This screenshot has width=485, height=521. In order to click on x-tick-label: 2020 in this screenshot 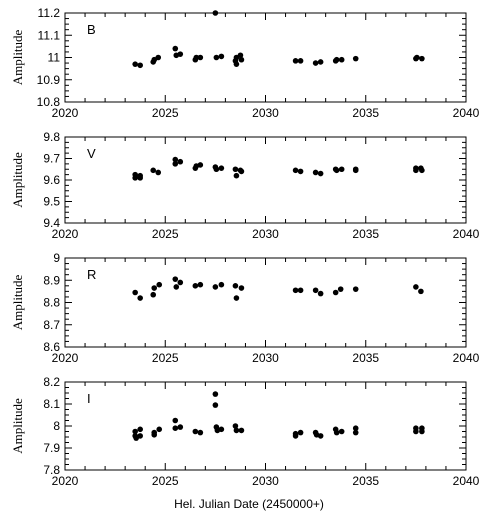, I will do `click(65, 481)`.